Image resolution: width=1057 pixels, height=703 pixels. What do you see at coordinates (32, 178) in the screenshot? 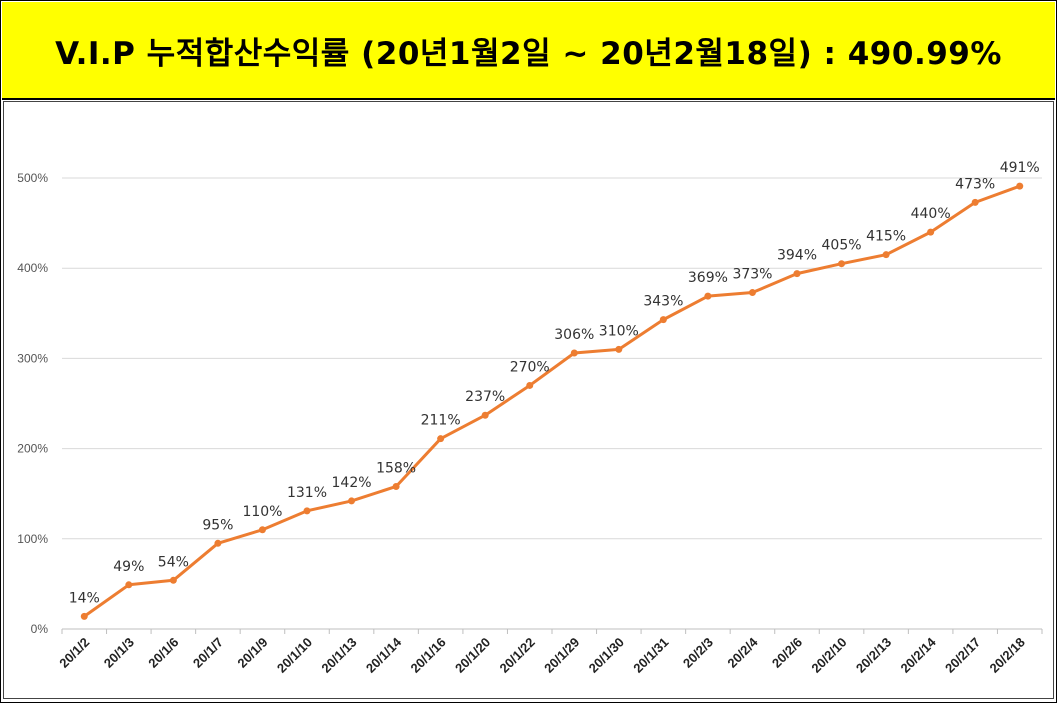
I see `y-tick-label: 500%` at bounding box center [32, 178].